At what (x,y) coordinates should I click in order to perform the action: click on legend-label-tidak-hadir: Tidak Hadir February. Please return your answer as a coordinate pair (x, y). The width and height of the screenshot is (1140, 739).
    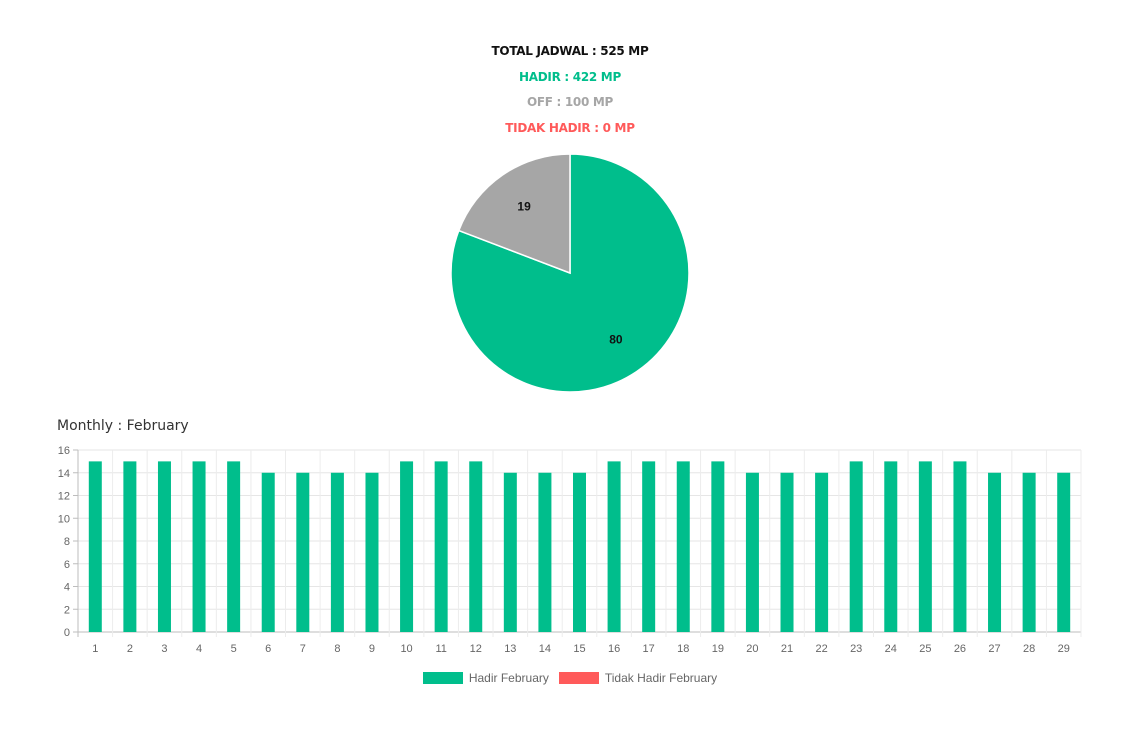
    Looking at the image, I should click on (661, 678).